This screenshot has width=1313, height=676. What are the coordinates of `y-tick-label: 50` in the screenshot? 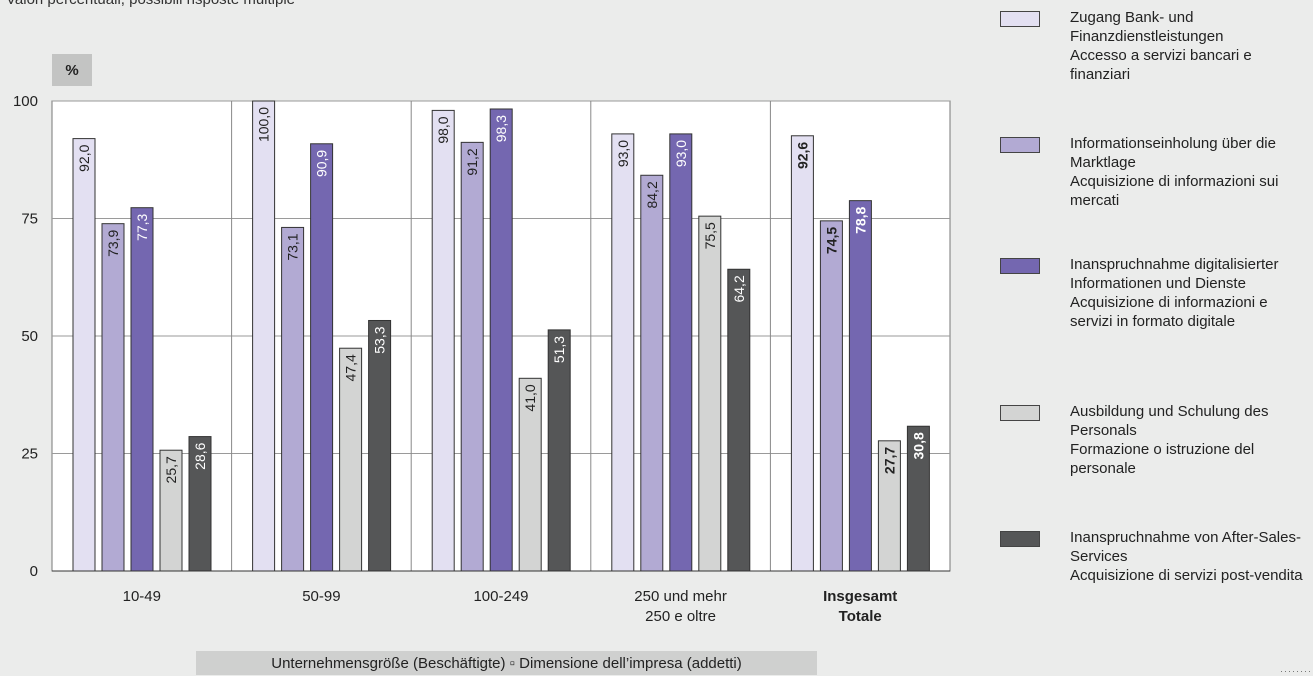 It's located at (29, 336).